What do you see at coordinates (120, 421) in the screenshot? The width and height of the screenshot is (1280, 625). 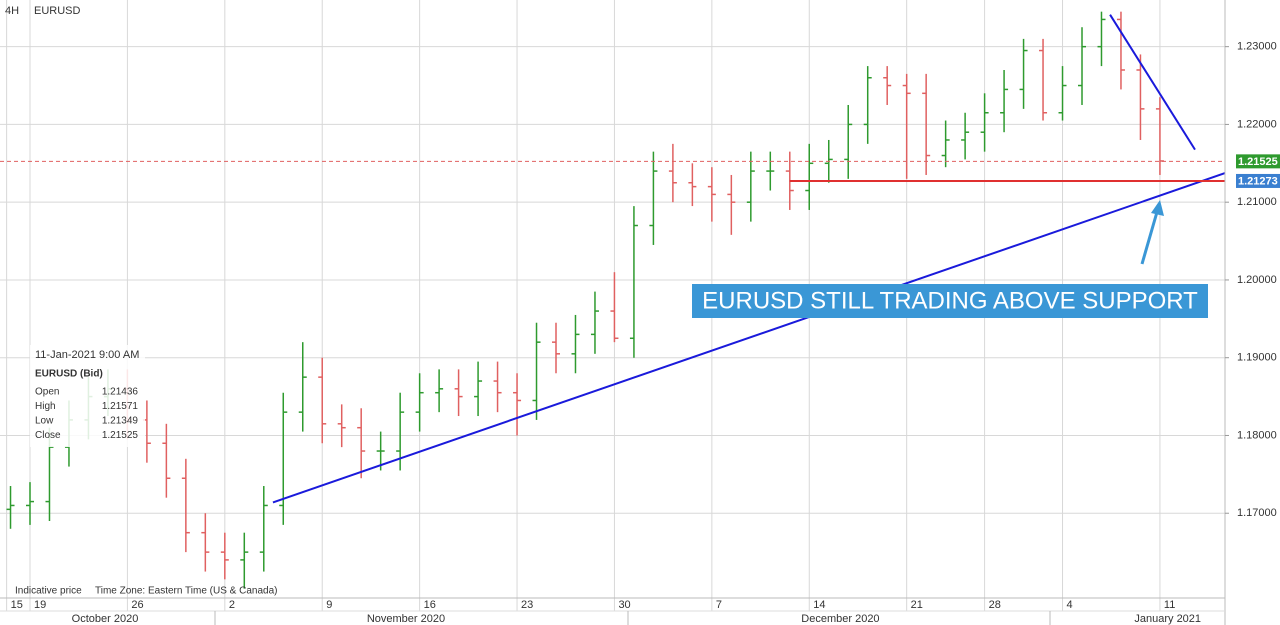 I see `tooltip-value: 1.21349` at bounding box center [120, 421].